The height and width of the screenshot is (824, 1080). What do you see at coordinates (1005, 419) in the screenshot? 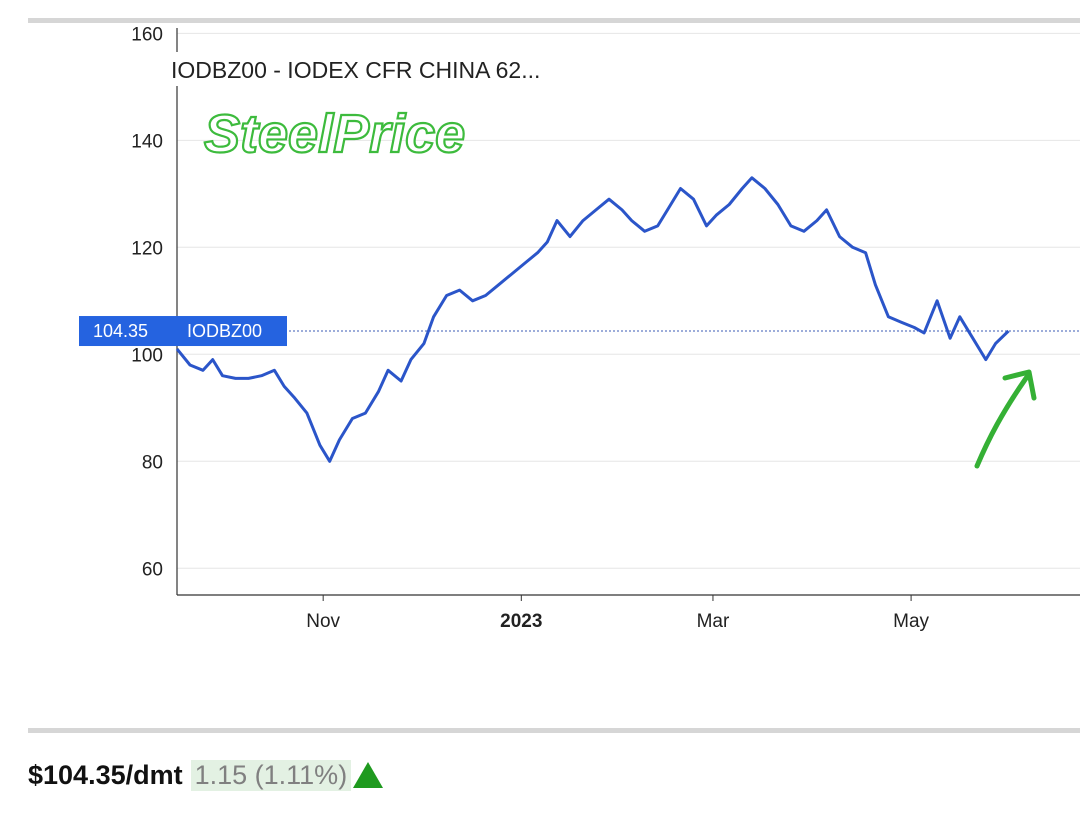
I see `hand-drawn-arrow-icon` at bounding box center [1005, 419].